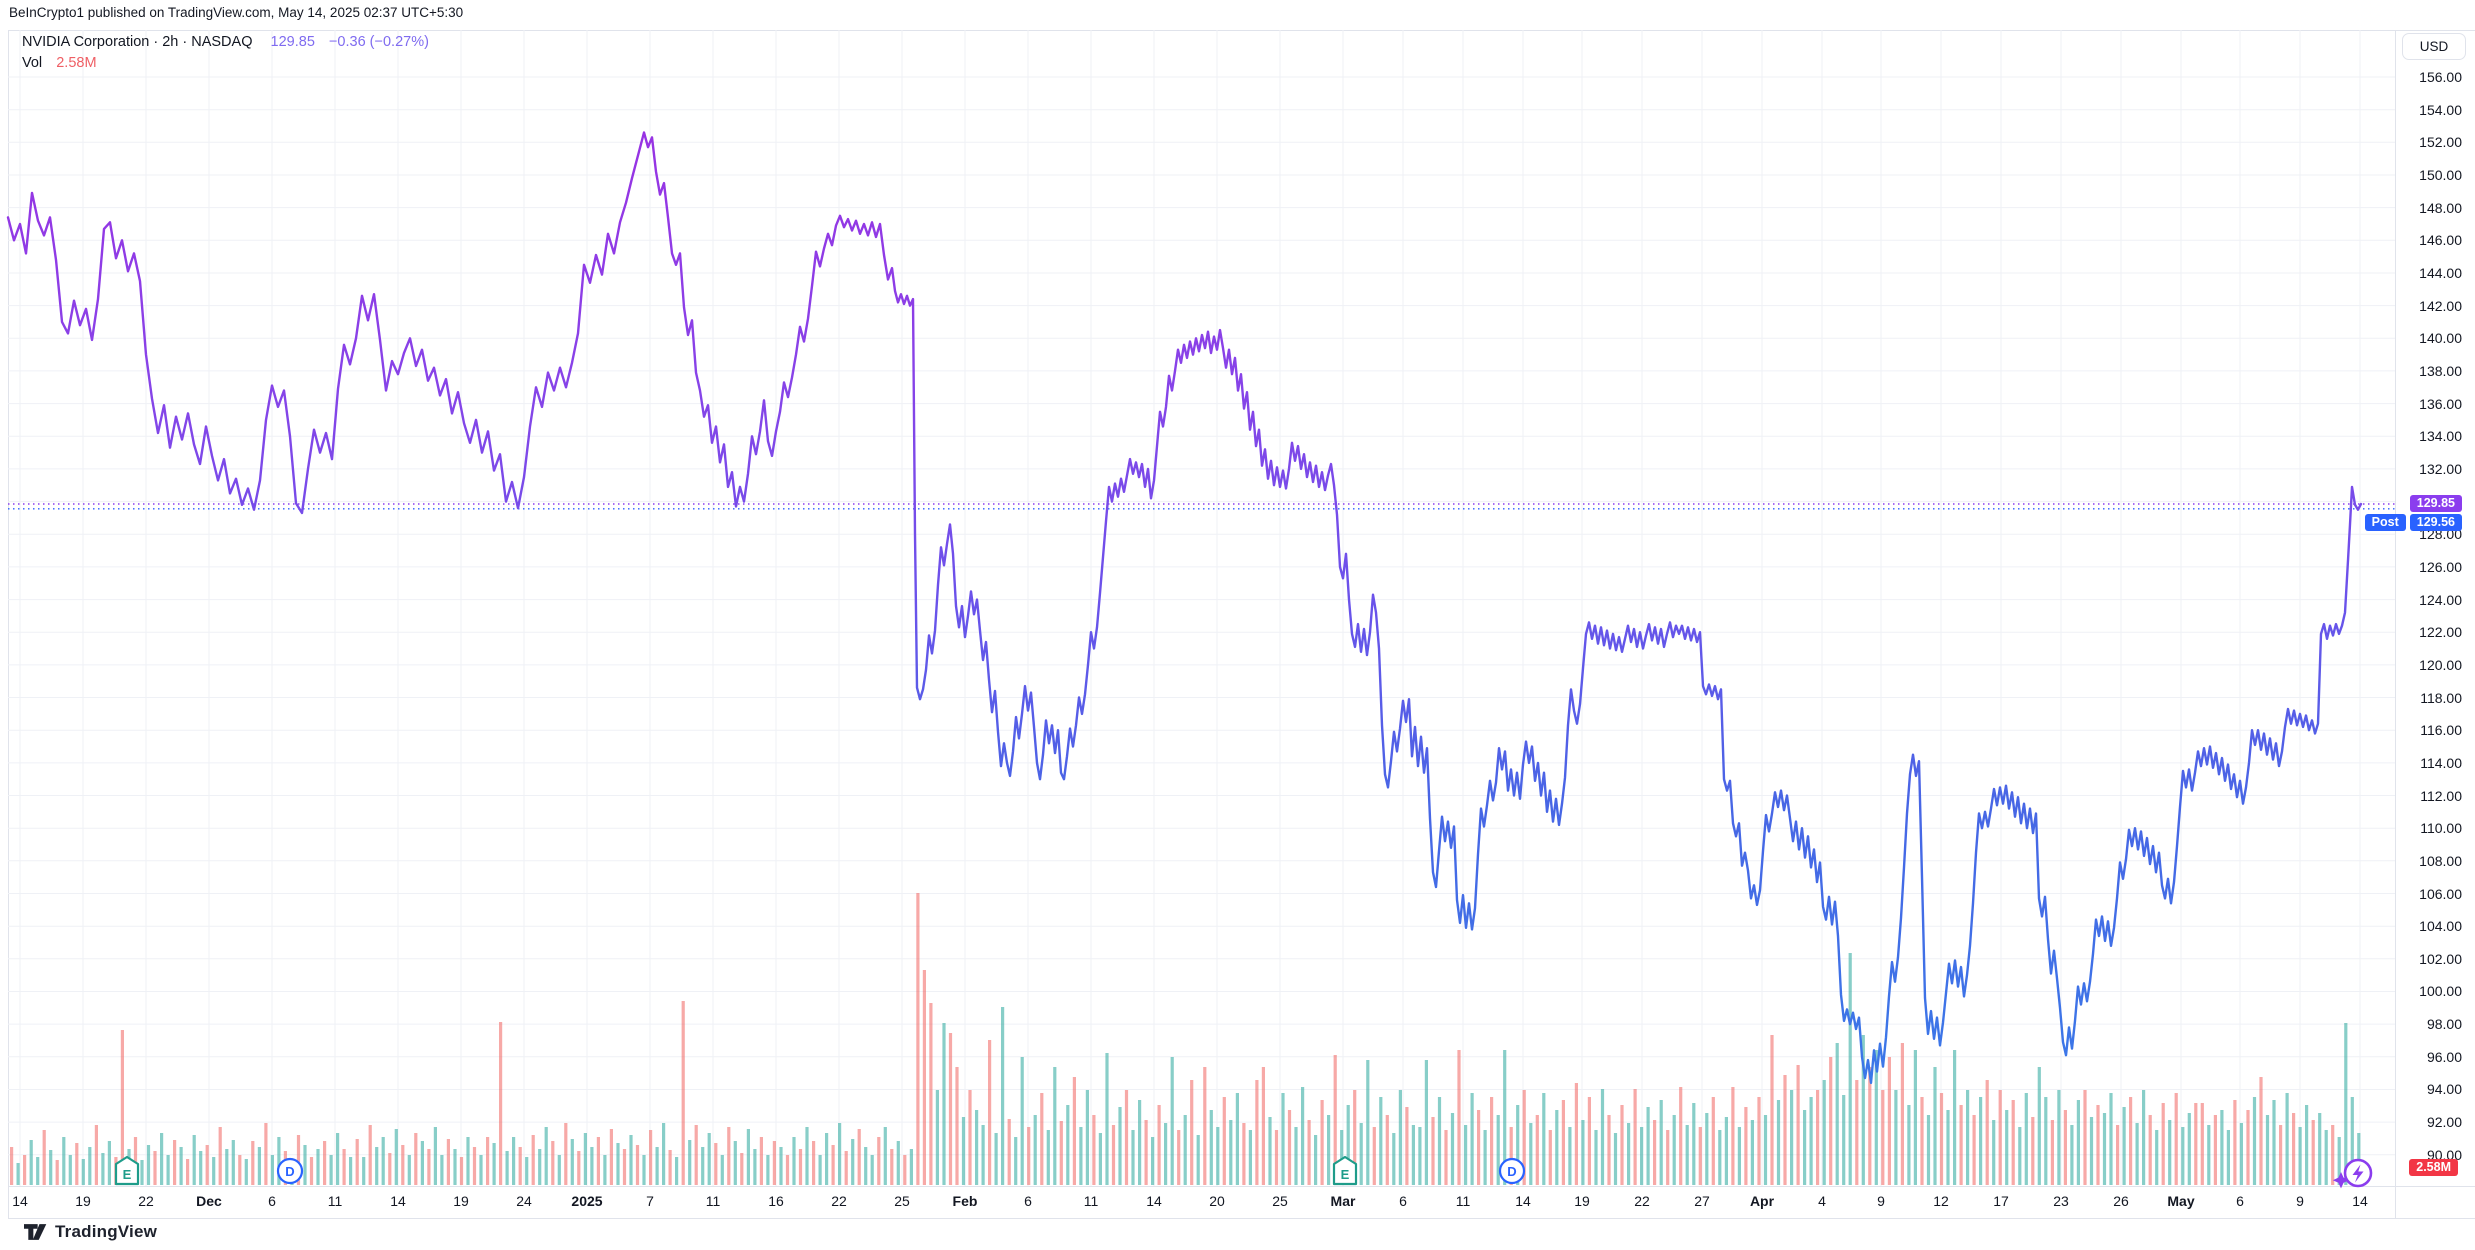  I want to click on time-tick-label: 14, so click(2360, 1201).